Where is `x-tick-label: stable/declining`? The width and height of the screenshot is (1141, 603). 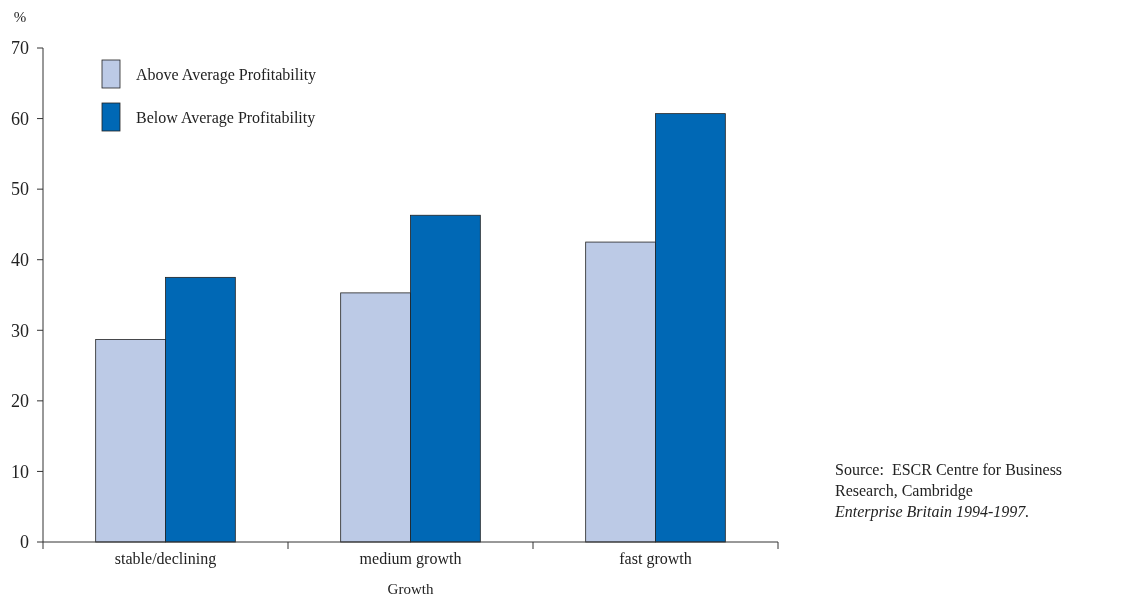 x-tick-label: stable/declining is located at coordinates (165, 559).